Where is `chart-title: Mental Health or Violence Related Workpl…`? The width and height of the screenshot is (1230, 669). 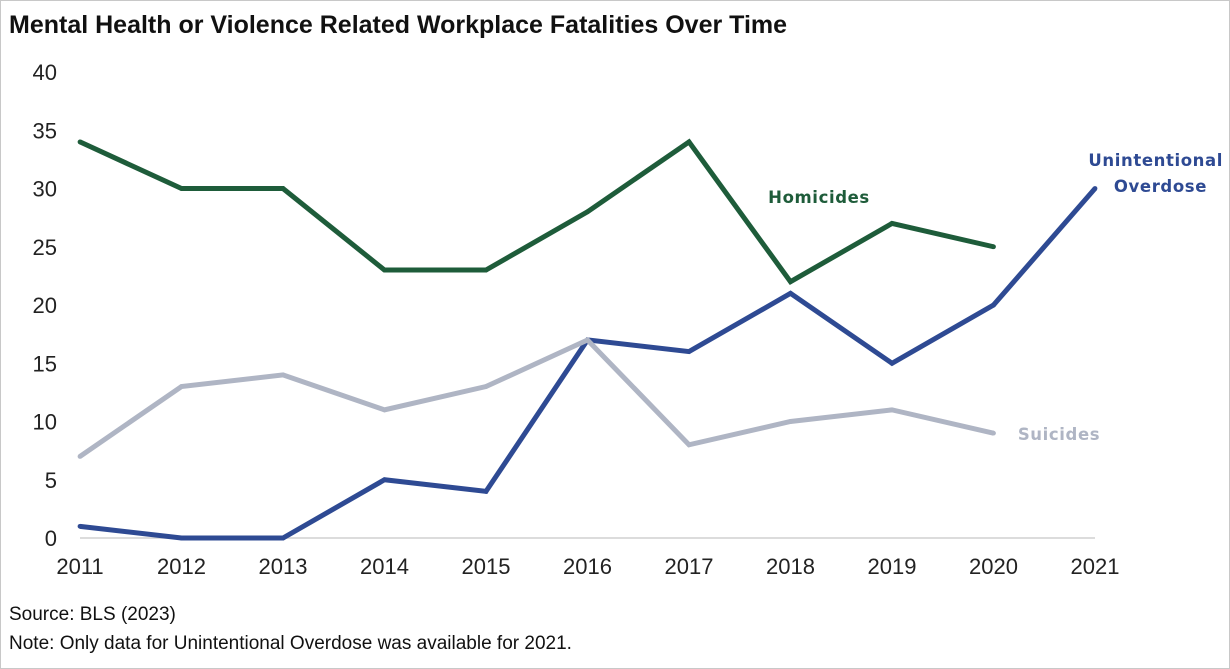
chart-title: Mental Health or Violence Related Workpl… is located at coordinates (398, 25).